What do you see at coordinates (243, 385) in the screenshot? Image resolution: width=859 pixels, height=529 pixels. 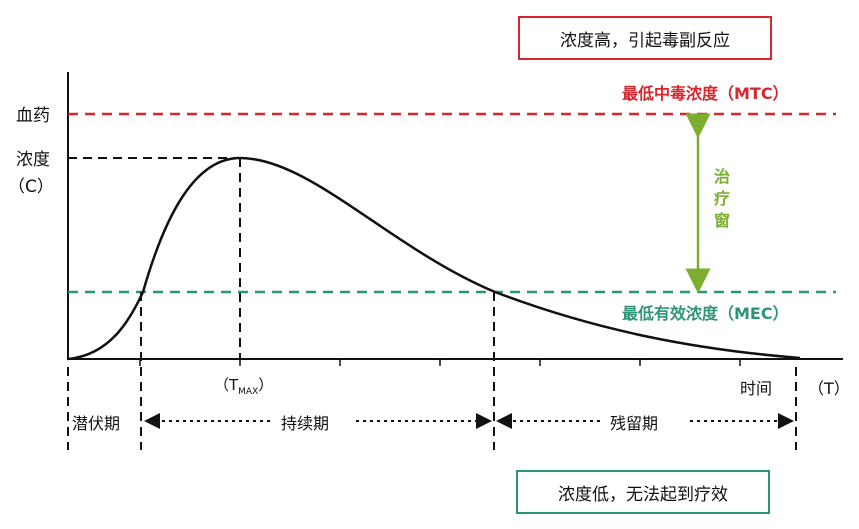 I see `tmax-label: （TMAX）` at bounding box center [243, 385].